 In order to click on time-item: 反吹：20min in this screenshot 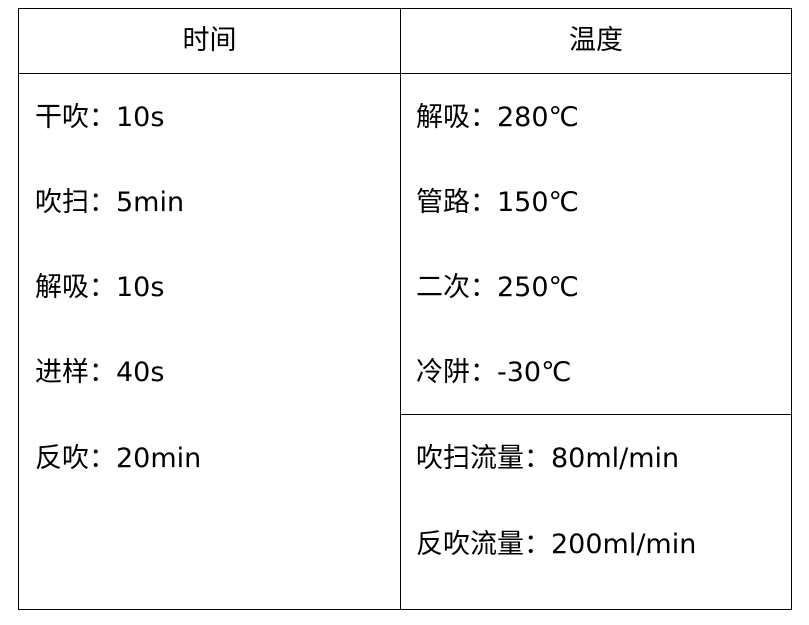, I will do `click(118, 458)`.